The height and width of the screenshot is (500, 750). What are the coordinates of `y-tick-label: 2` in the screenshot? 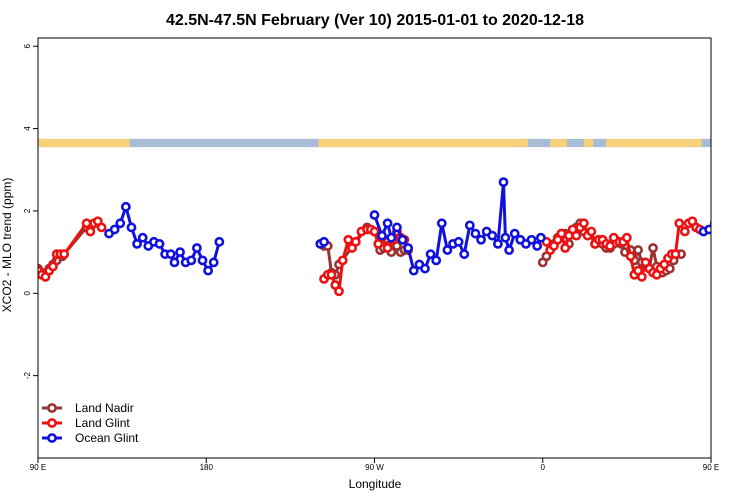 It's located at (27, 210).